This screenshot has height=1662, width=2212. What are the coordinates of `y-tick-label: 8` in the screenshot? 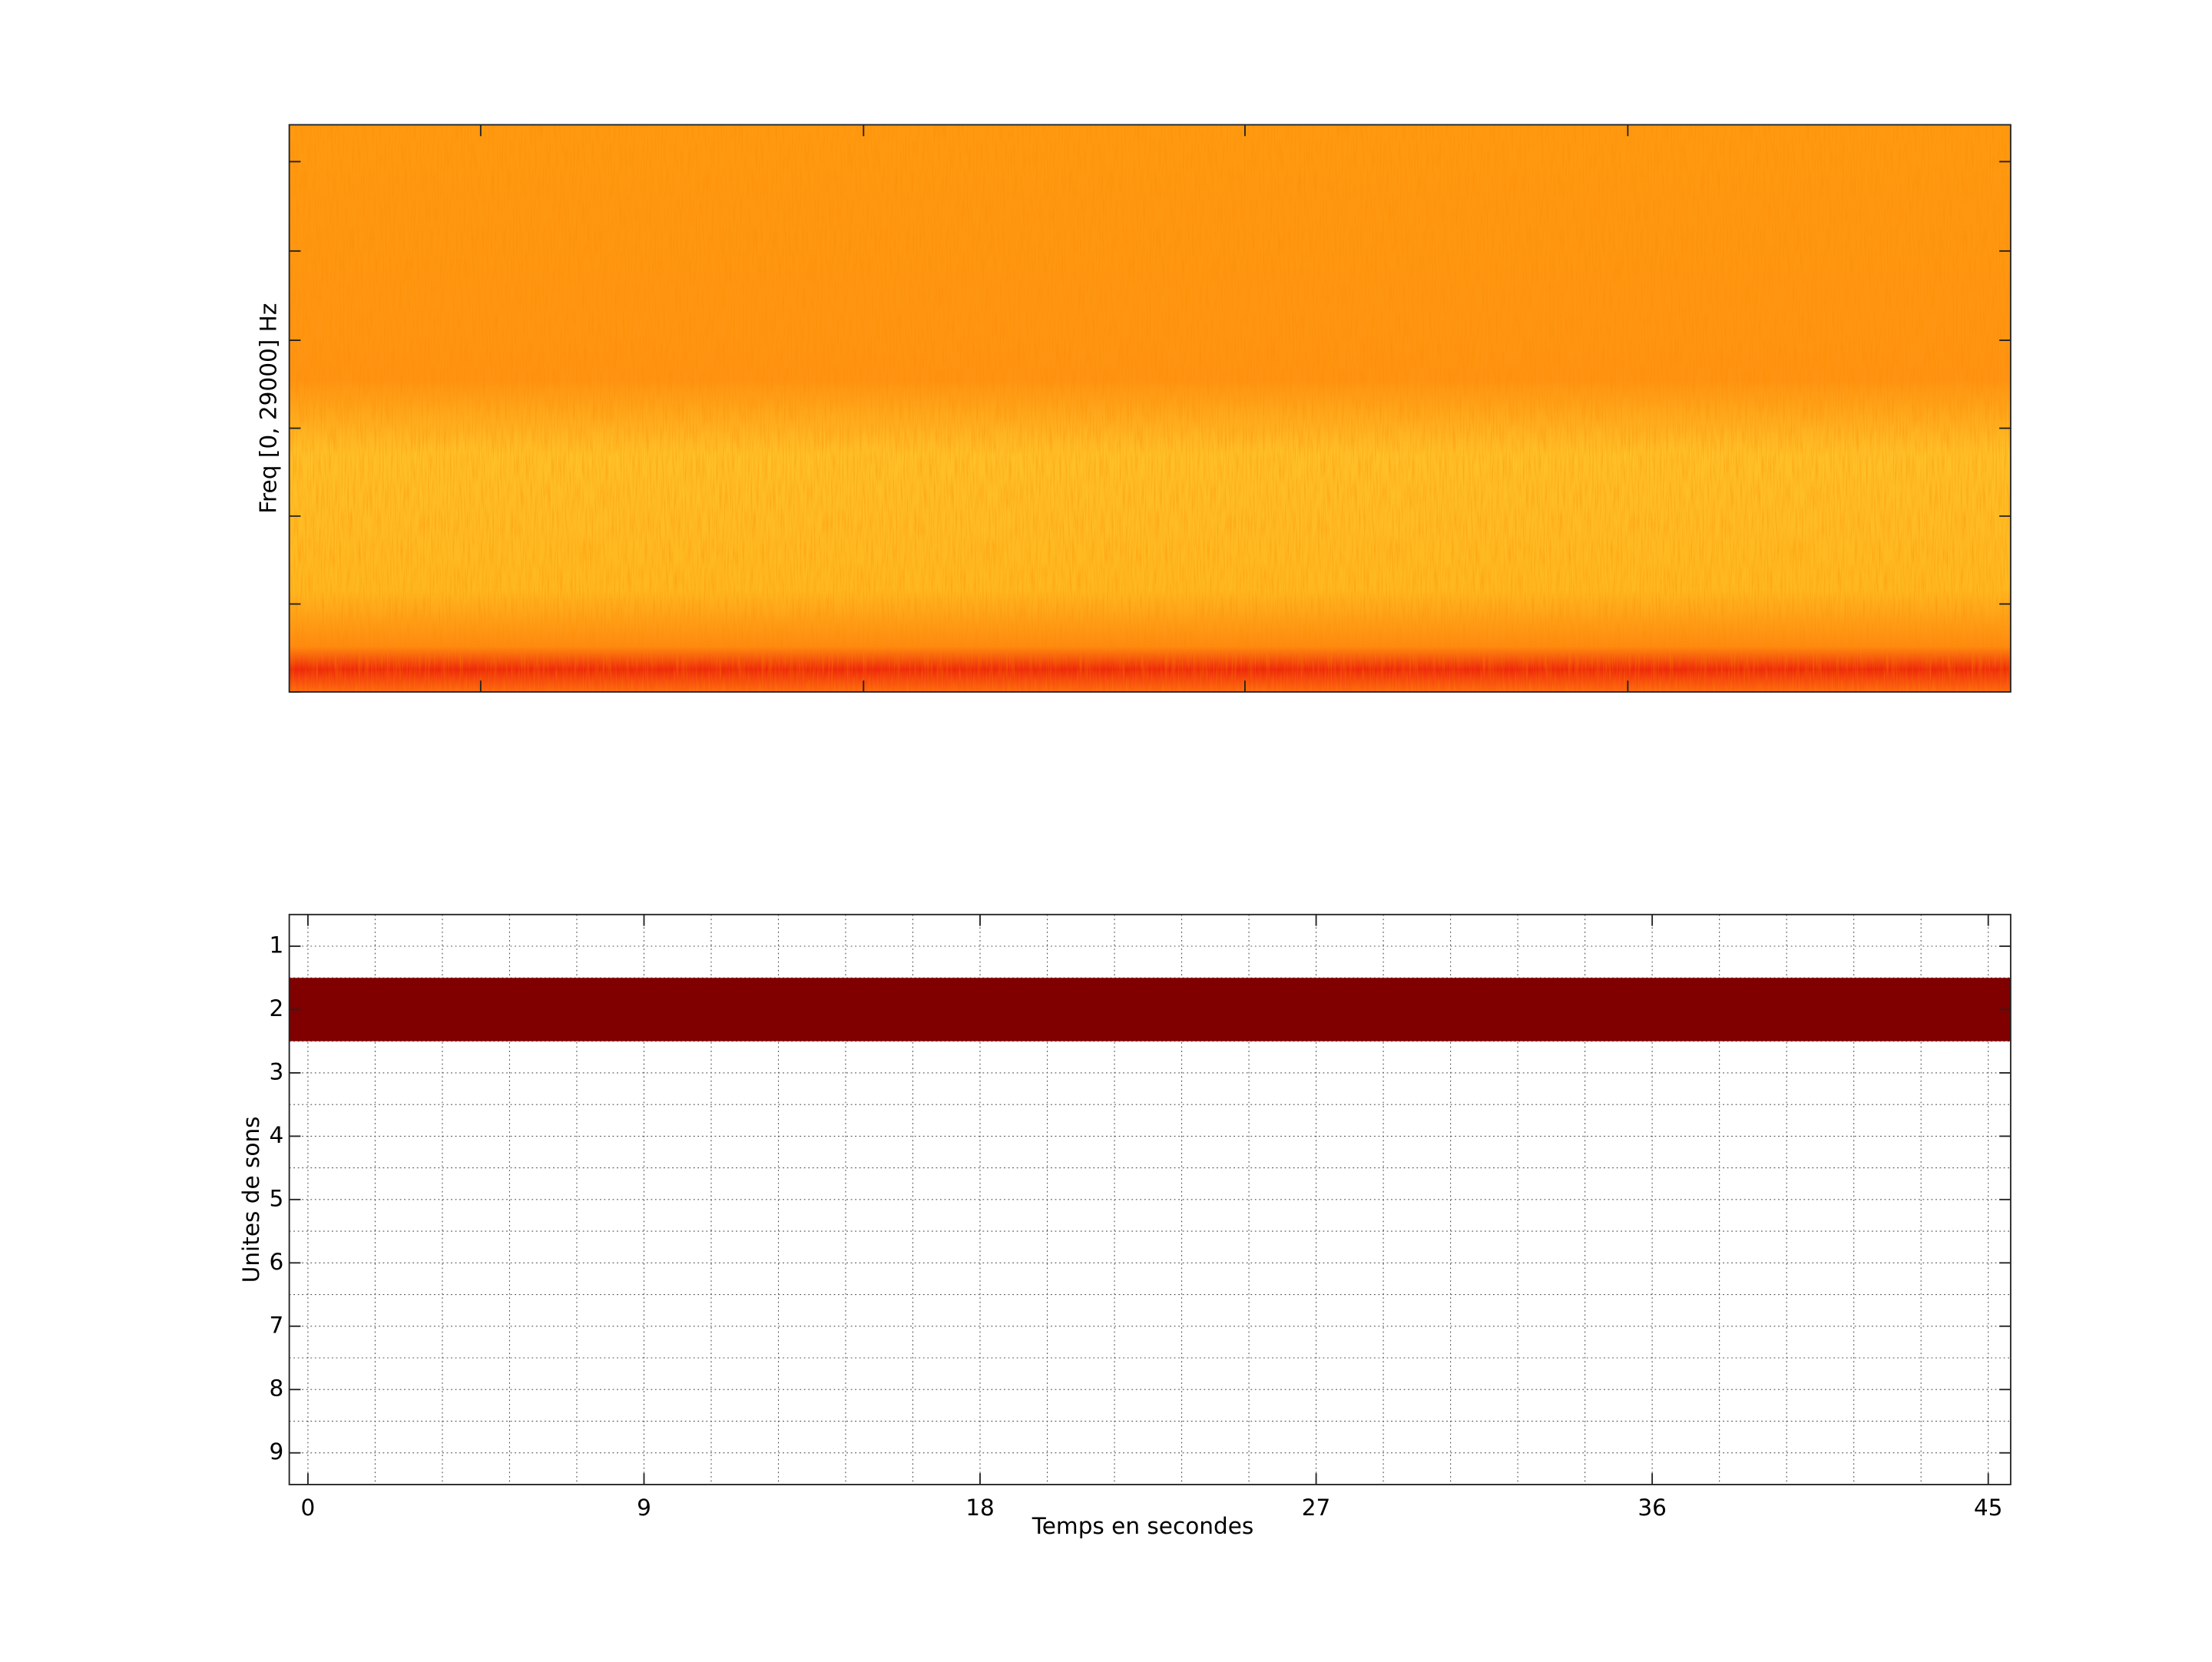 It's located at (276, 1389).